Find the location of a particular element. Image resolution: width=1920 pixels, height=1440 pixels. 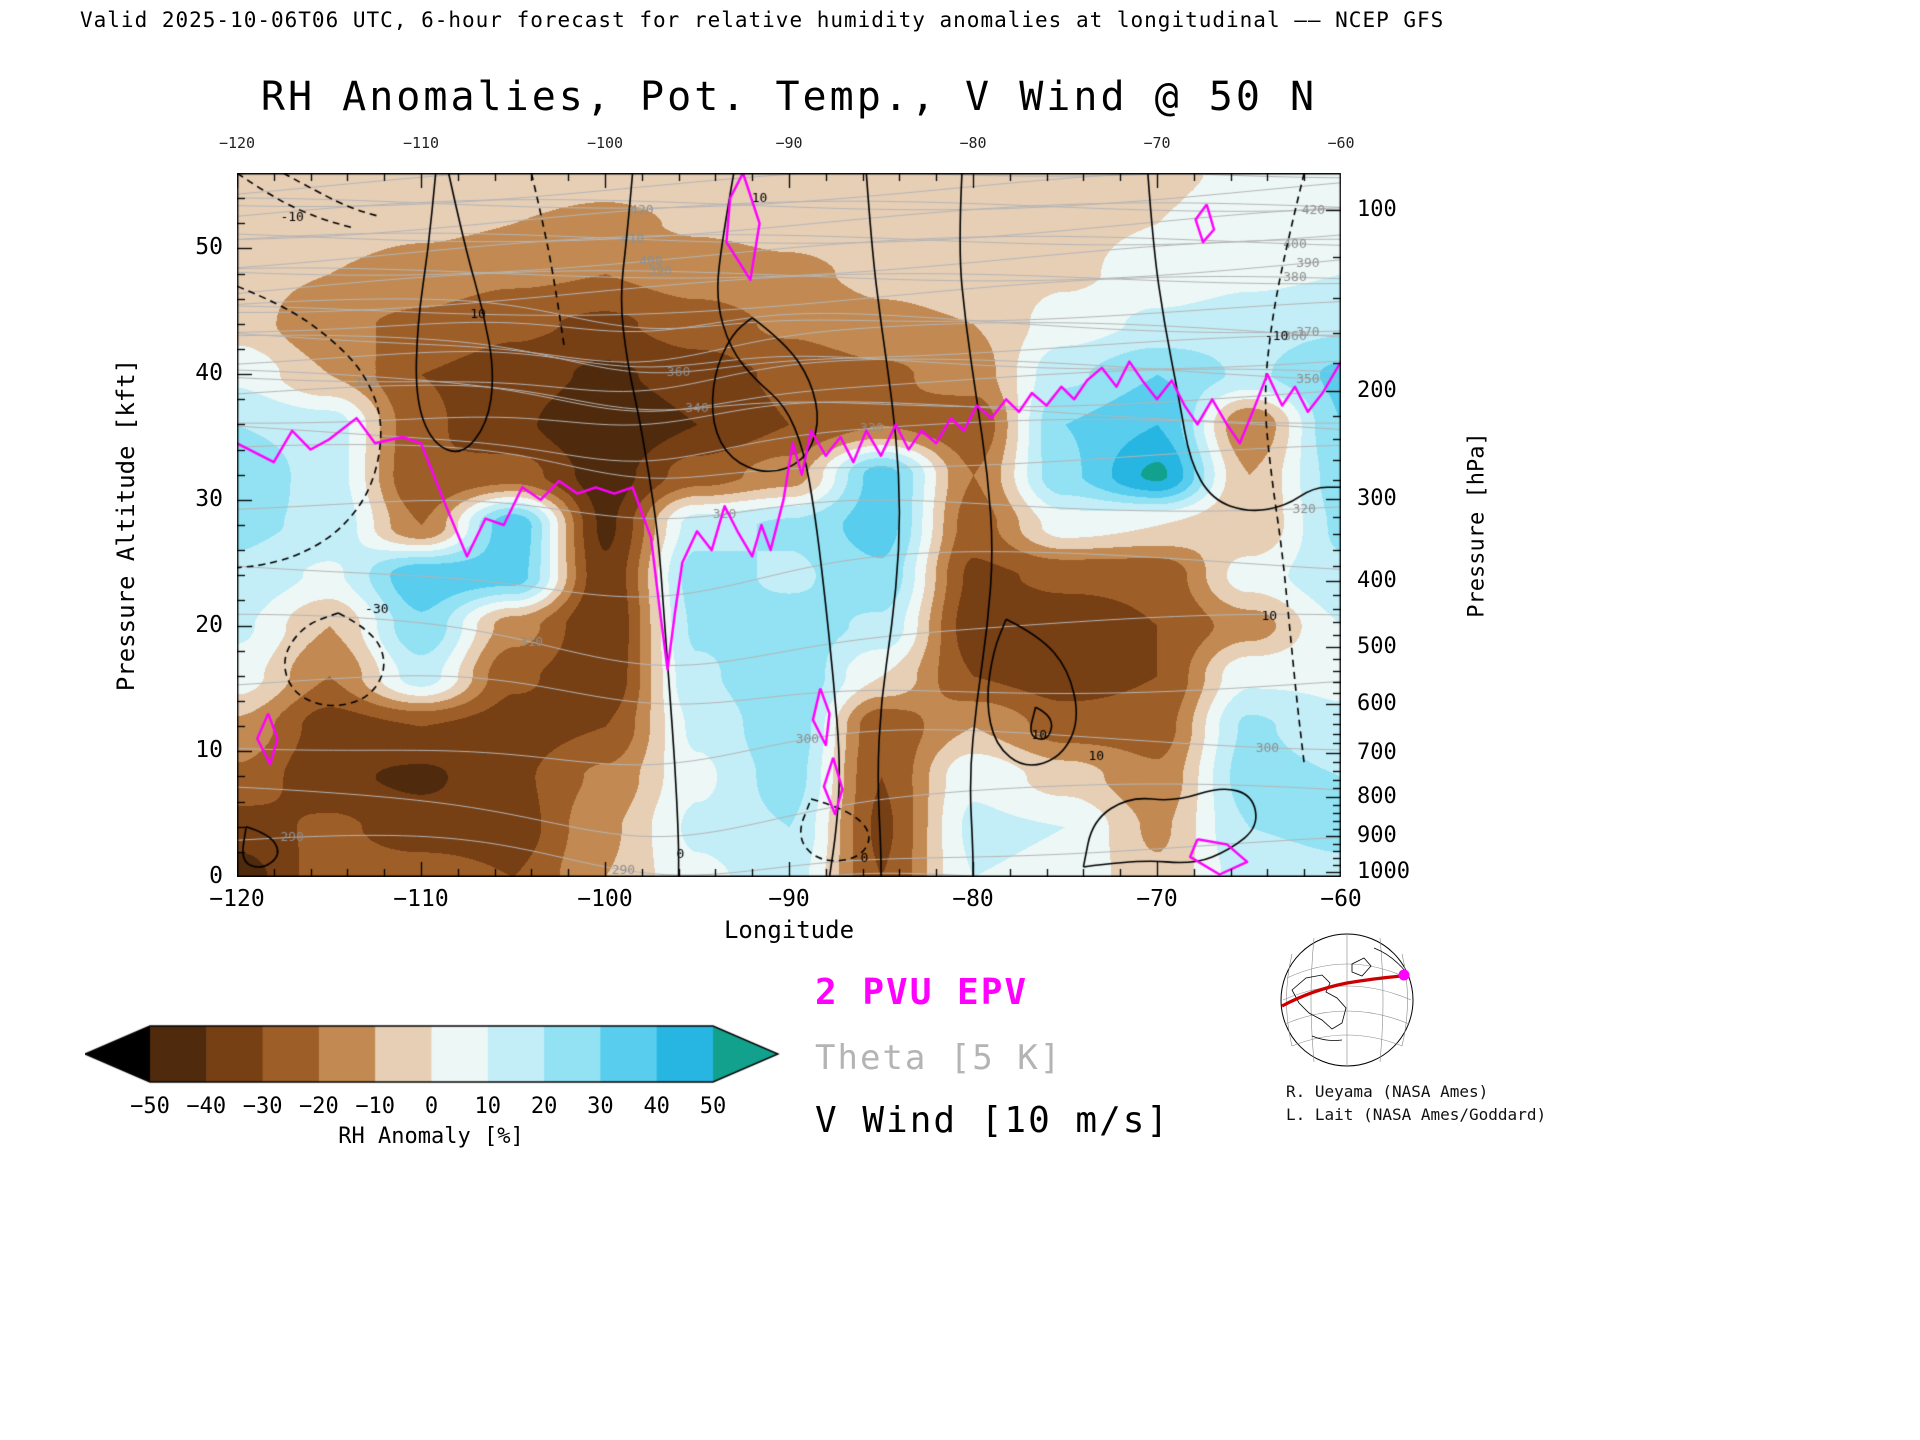

colorbar-tick-label: −40 is located at coordinates (206, 1106).